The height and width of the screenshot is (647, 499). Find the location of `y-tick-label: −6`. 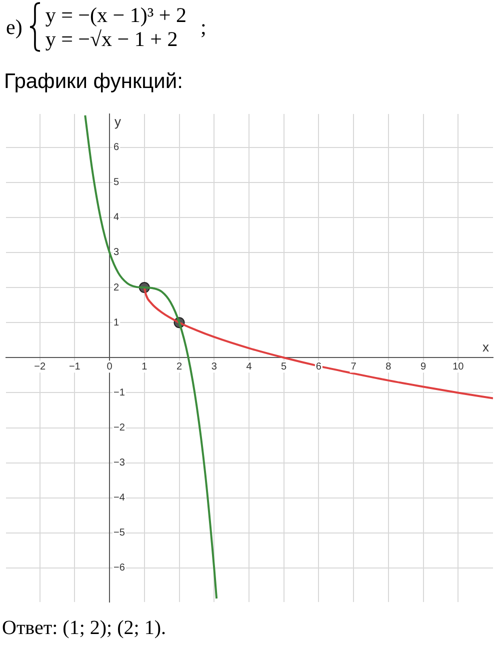

y-tick-label: −6 is located at coordinates (120, 568).